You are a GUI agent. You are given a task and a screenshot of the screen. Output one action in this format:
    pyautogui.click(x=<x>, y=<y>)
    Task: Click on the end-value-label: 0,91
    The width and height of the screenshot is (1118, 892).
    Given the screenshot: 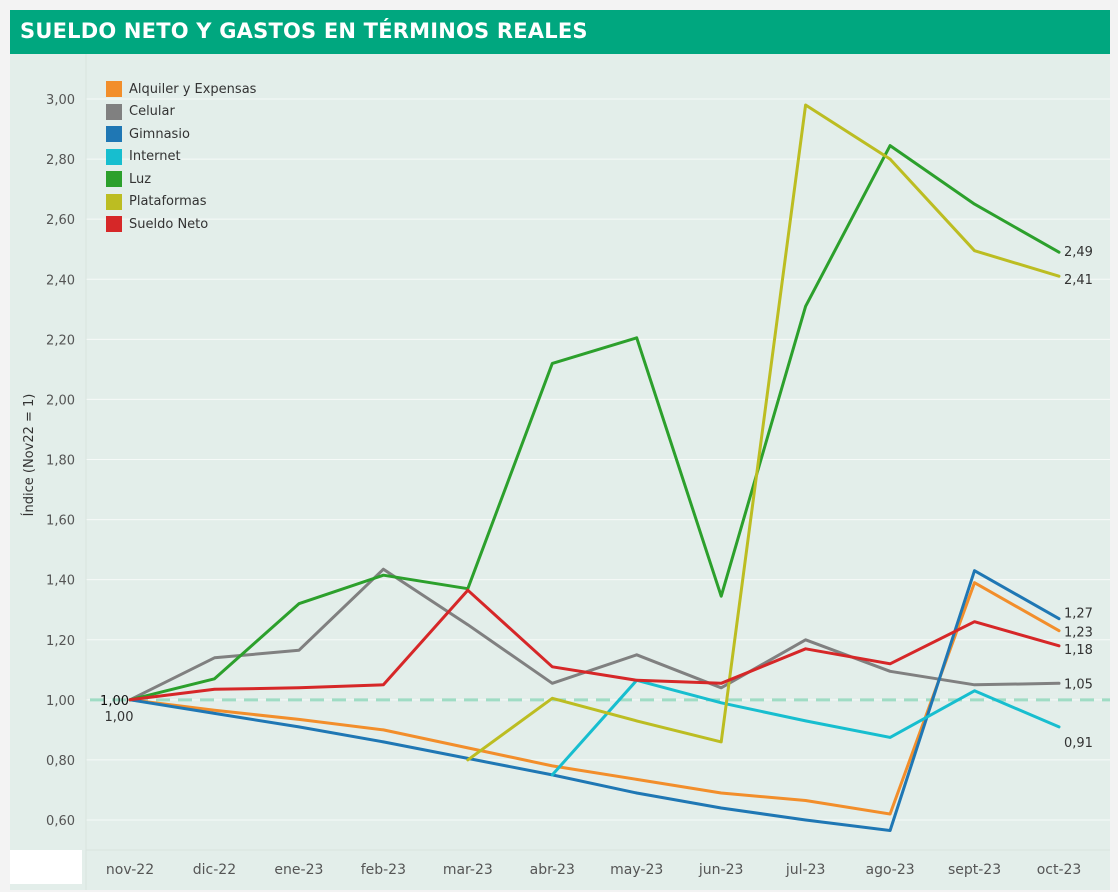 What is the action you would take?
    pyautogui.click(x=1078, y=743)
    